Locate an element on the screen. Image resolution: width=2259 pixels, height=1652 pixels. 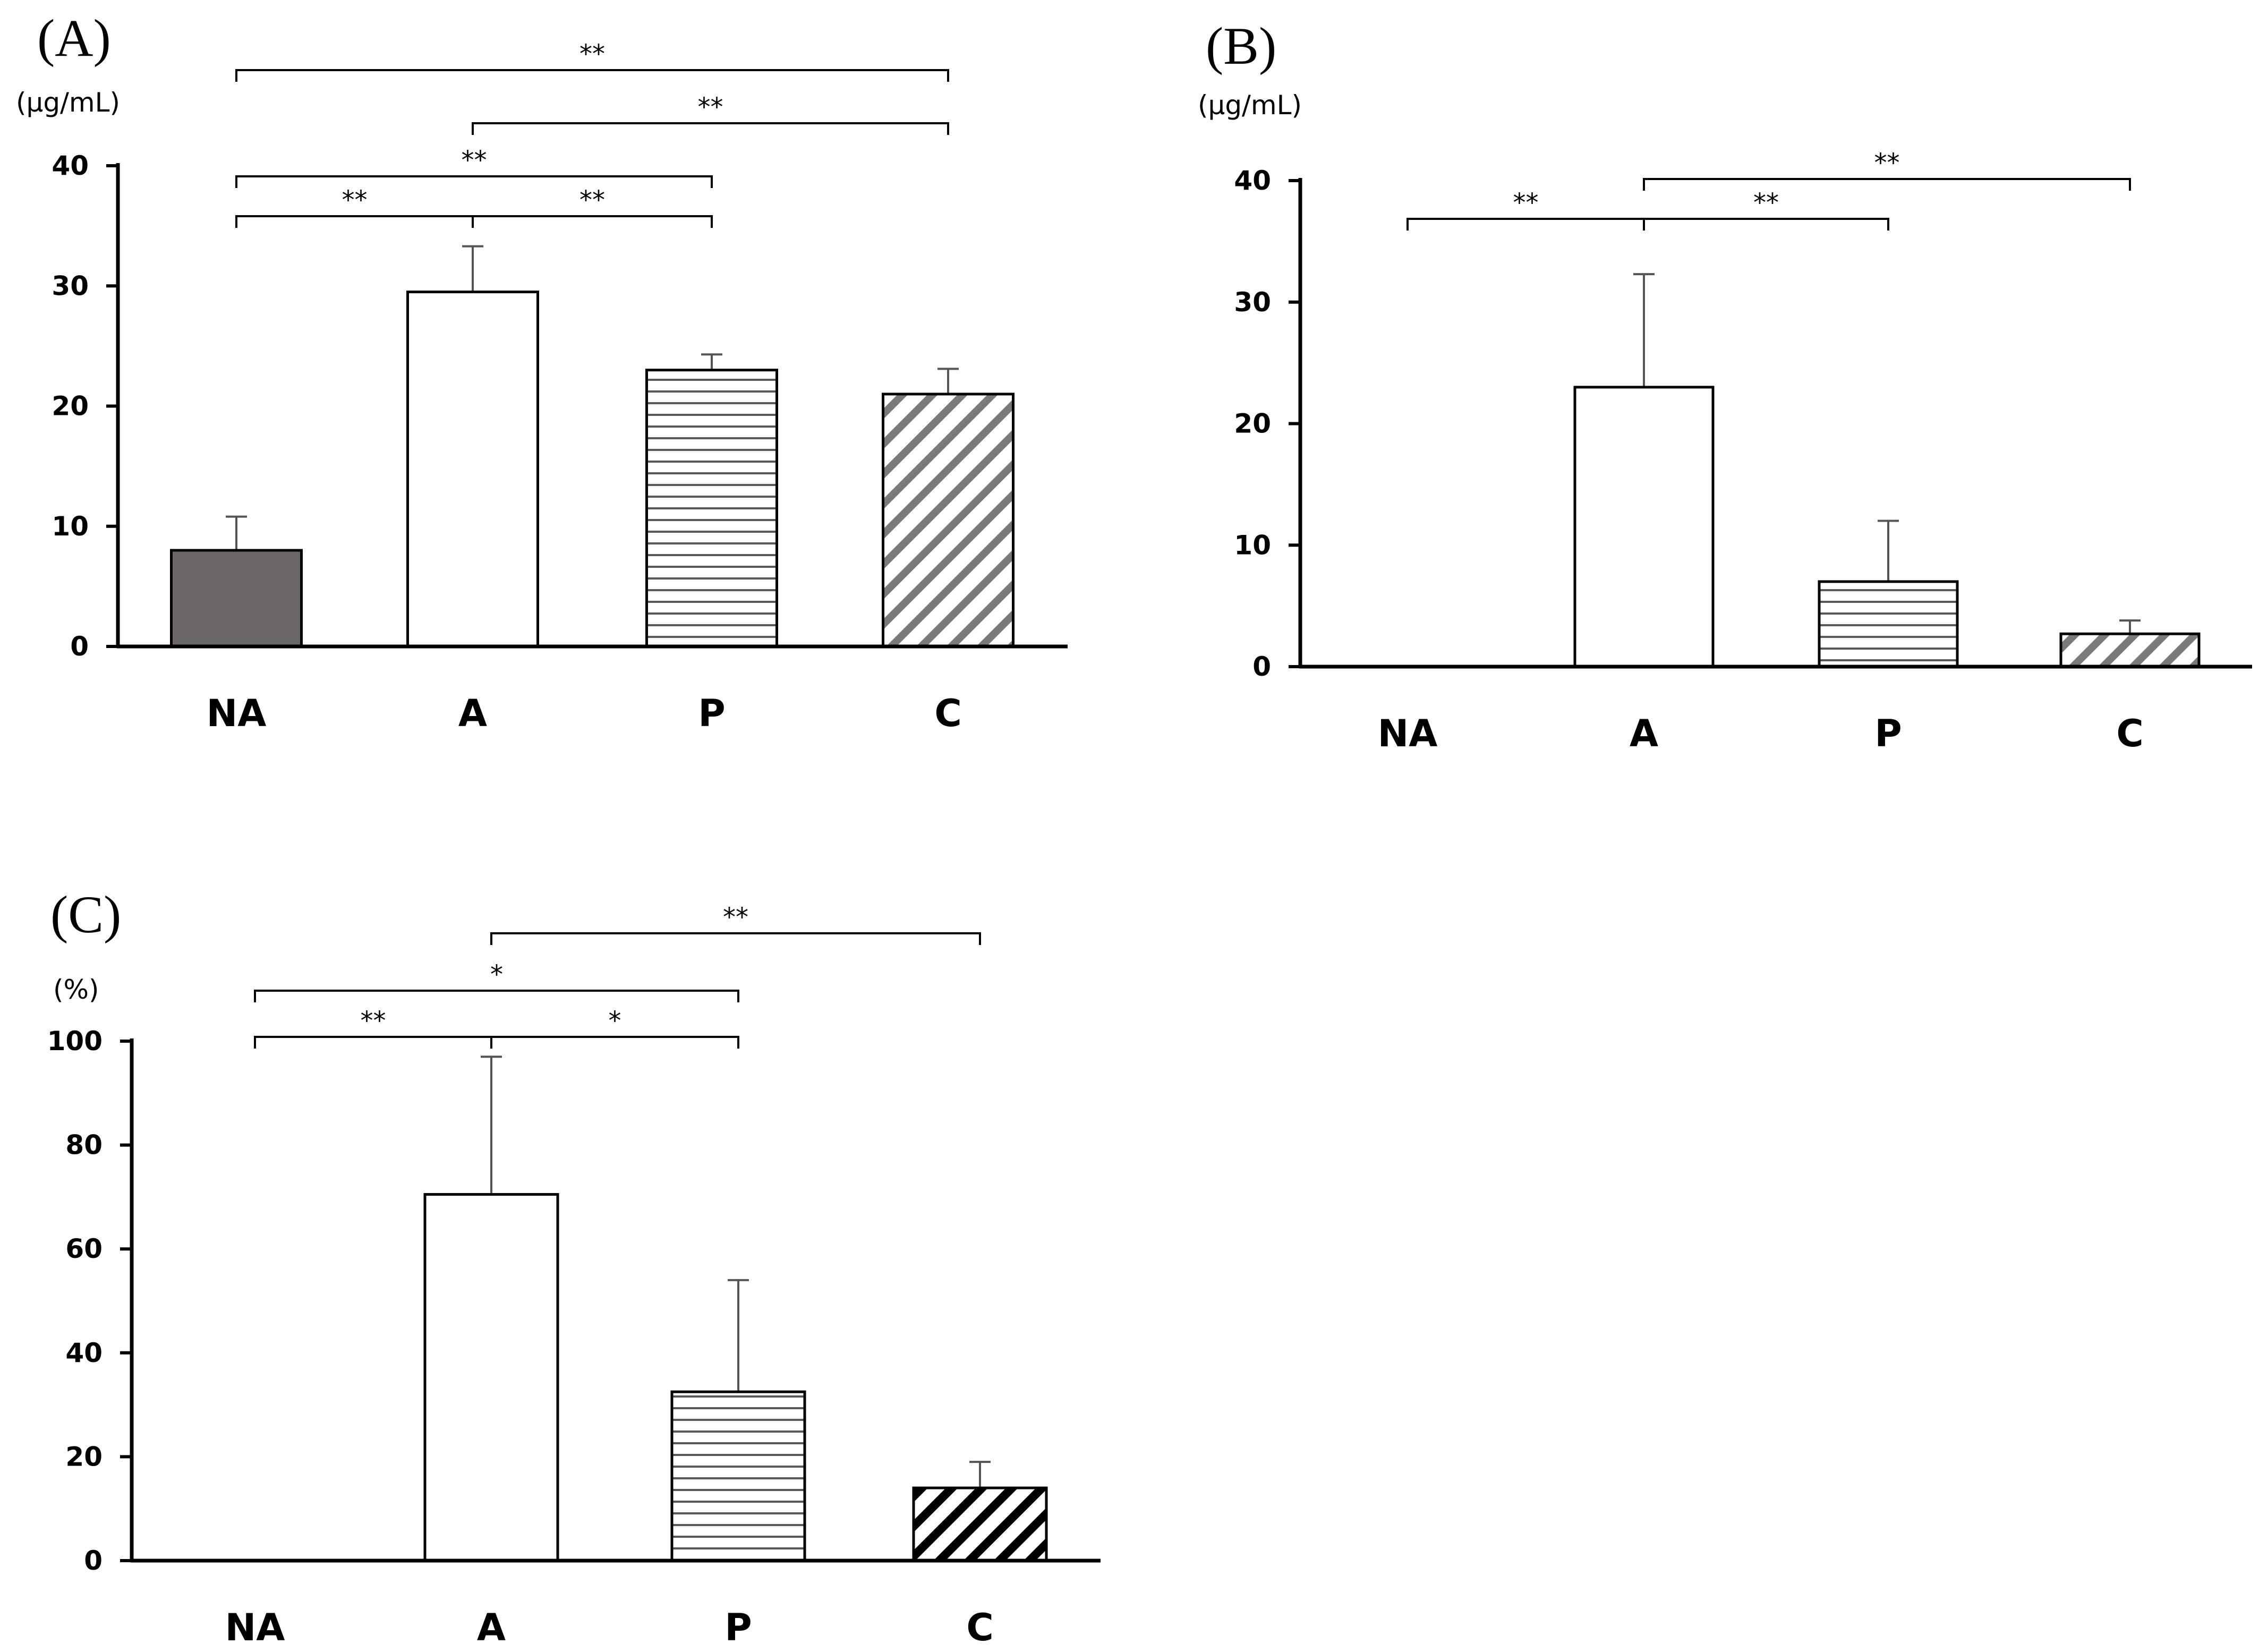
y-unit-label-b: (μg/mL) is located at coordinates (1250, 105).